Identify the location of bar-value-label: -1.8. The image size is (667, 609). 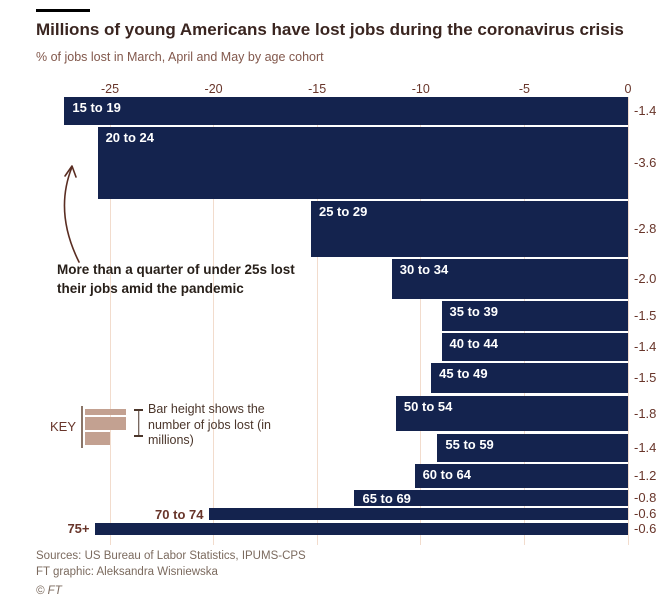
(645, 413).